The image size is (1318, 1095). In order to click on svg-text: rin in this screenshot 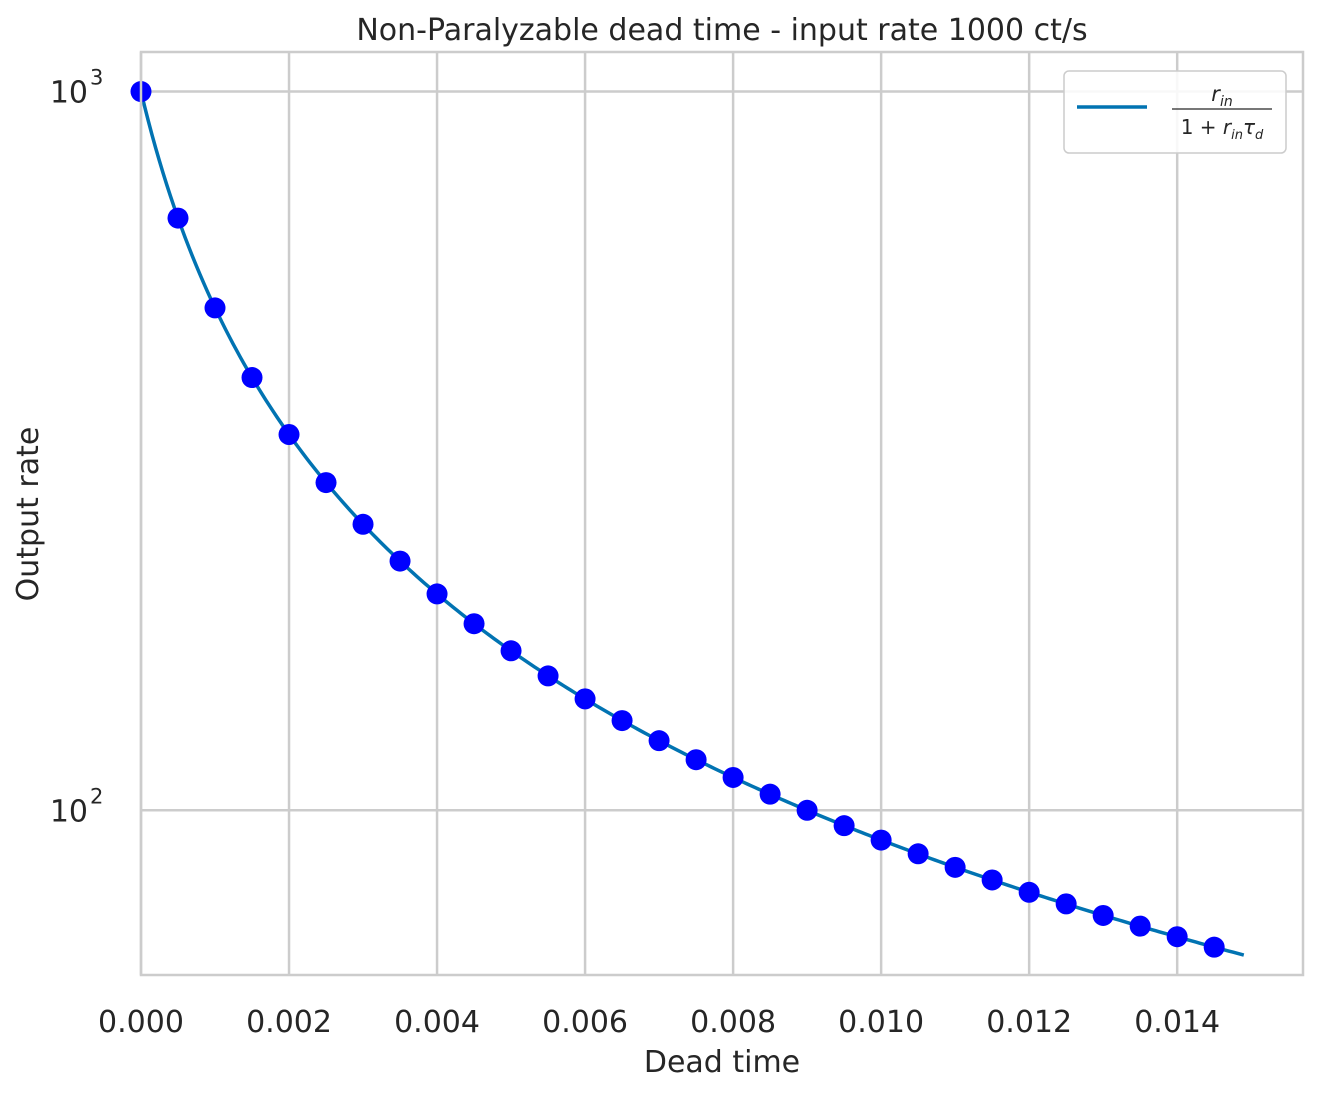, I will do `click(1221, 96)`.